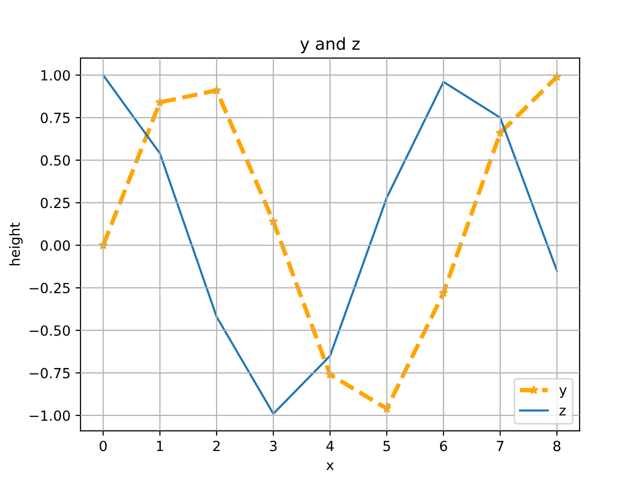 The height and width of the screenshot is (484, 644). Describe the element at coordinates (273, 446) in the screenshot. I see `x-tick-label: 3` at that location.